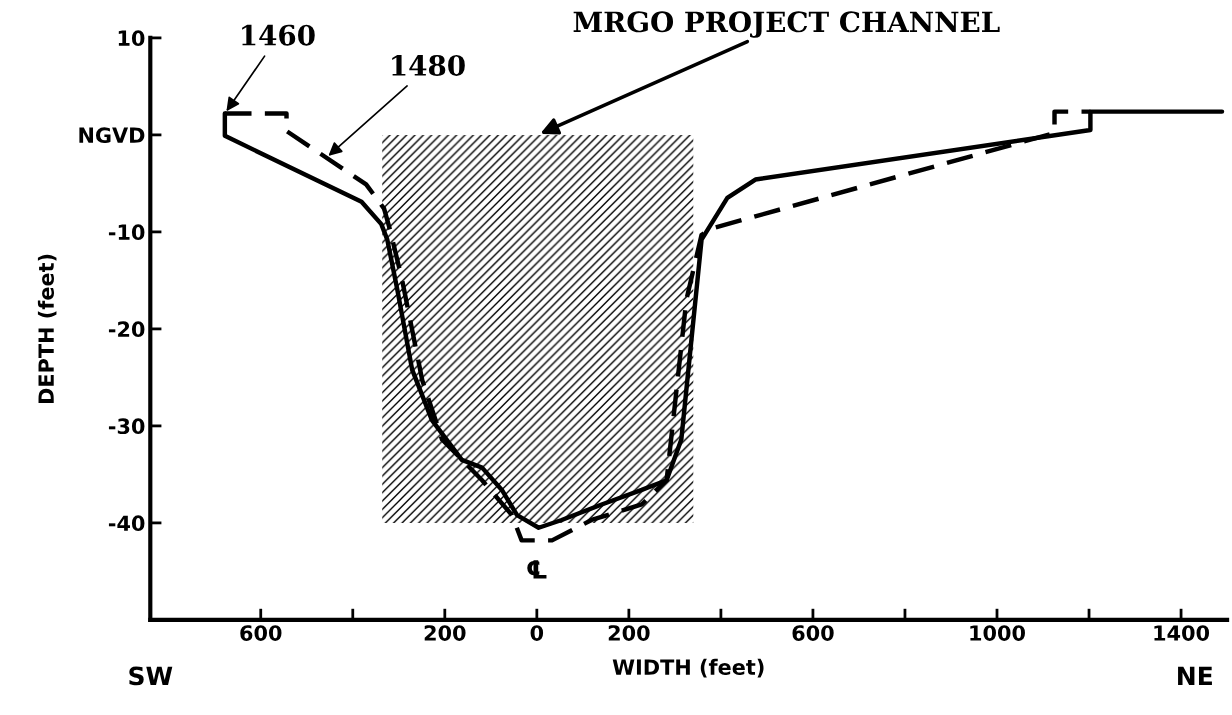 The image size is (1232, 715). What do you see at coordinates (47, 328) in the screenshot?
I see `y-axis-title: DEPTH (feet)` at bounding box center [47, 328].